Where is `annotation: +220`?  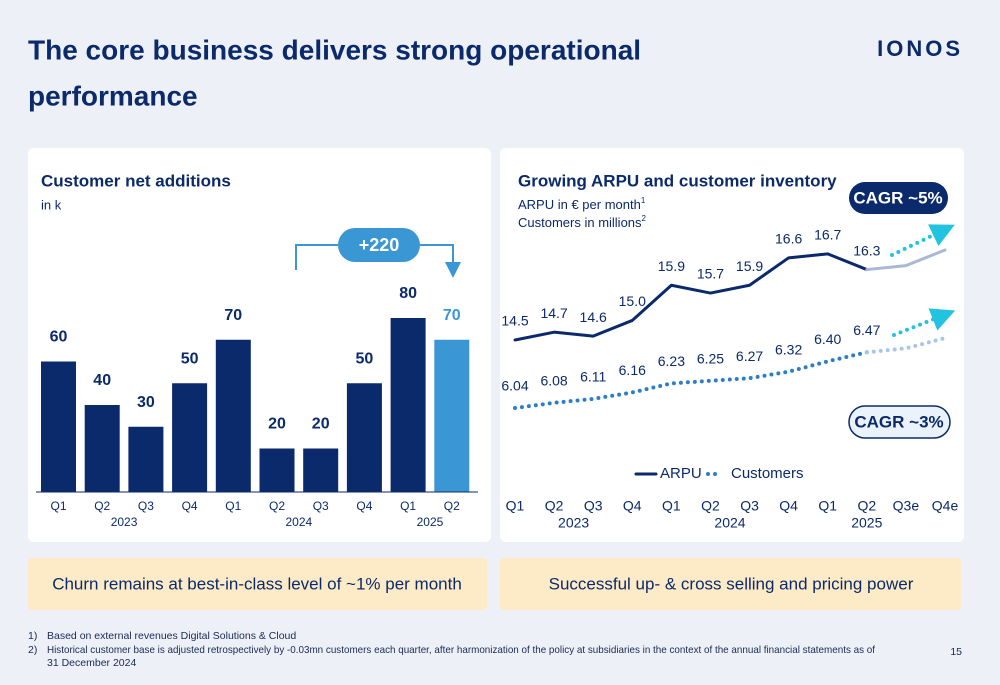
annotation: +220 is located at coordinates (379, 245).